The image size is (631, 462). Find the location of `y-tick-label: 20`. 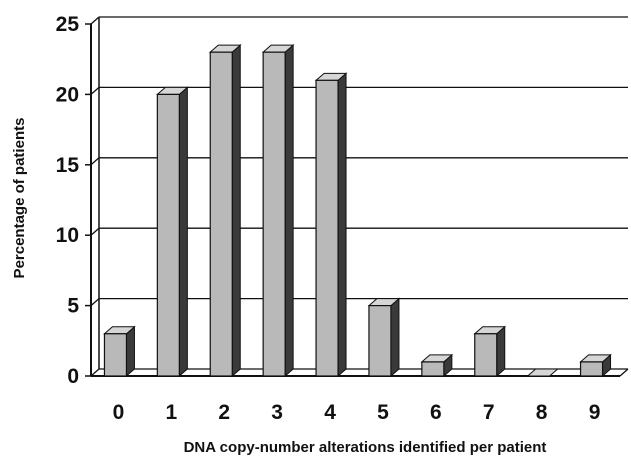

y-tick-label: 20 is located at coordinates (67, 94).